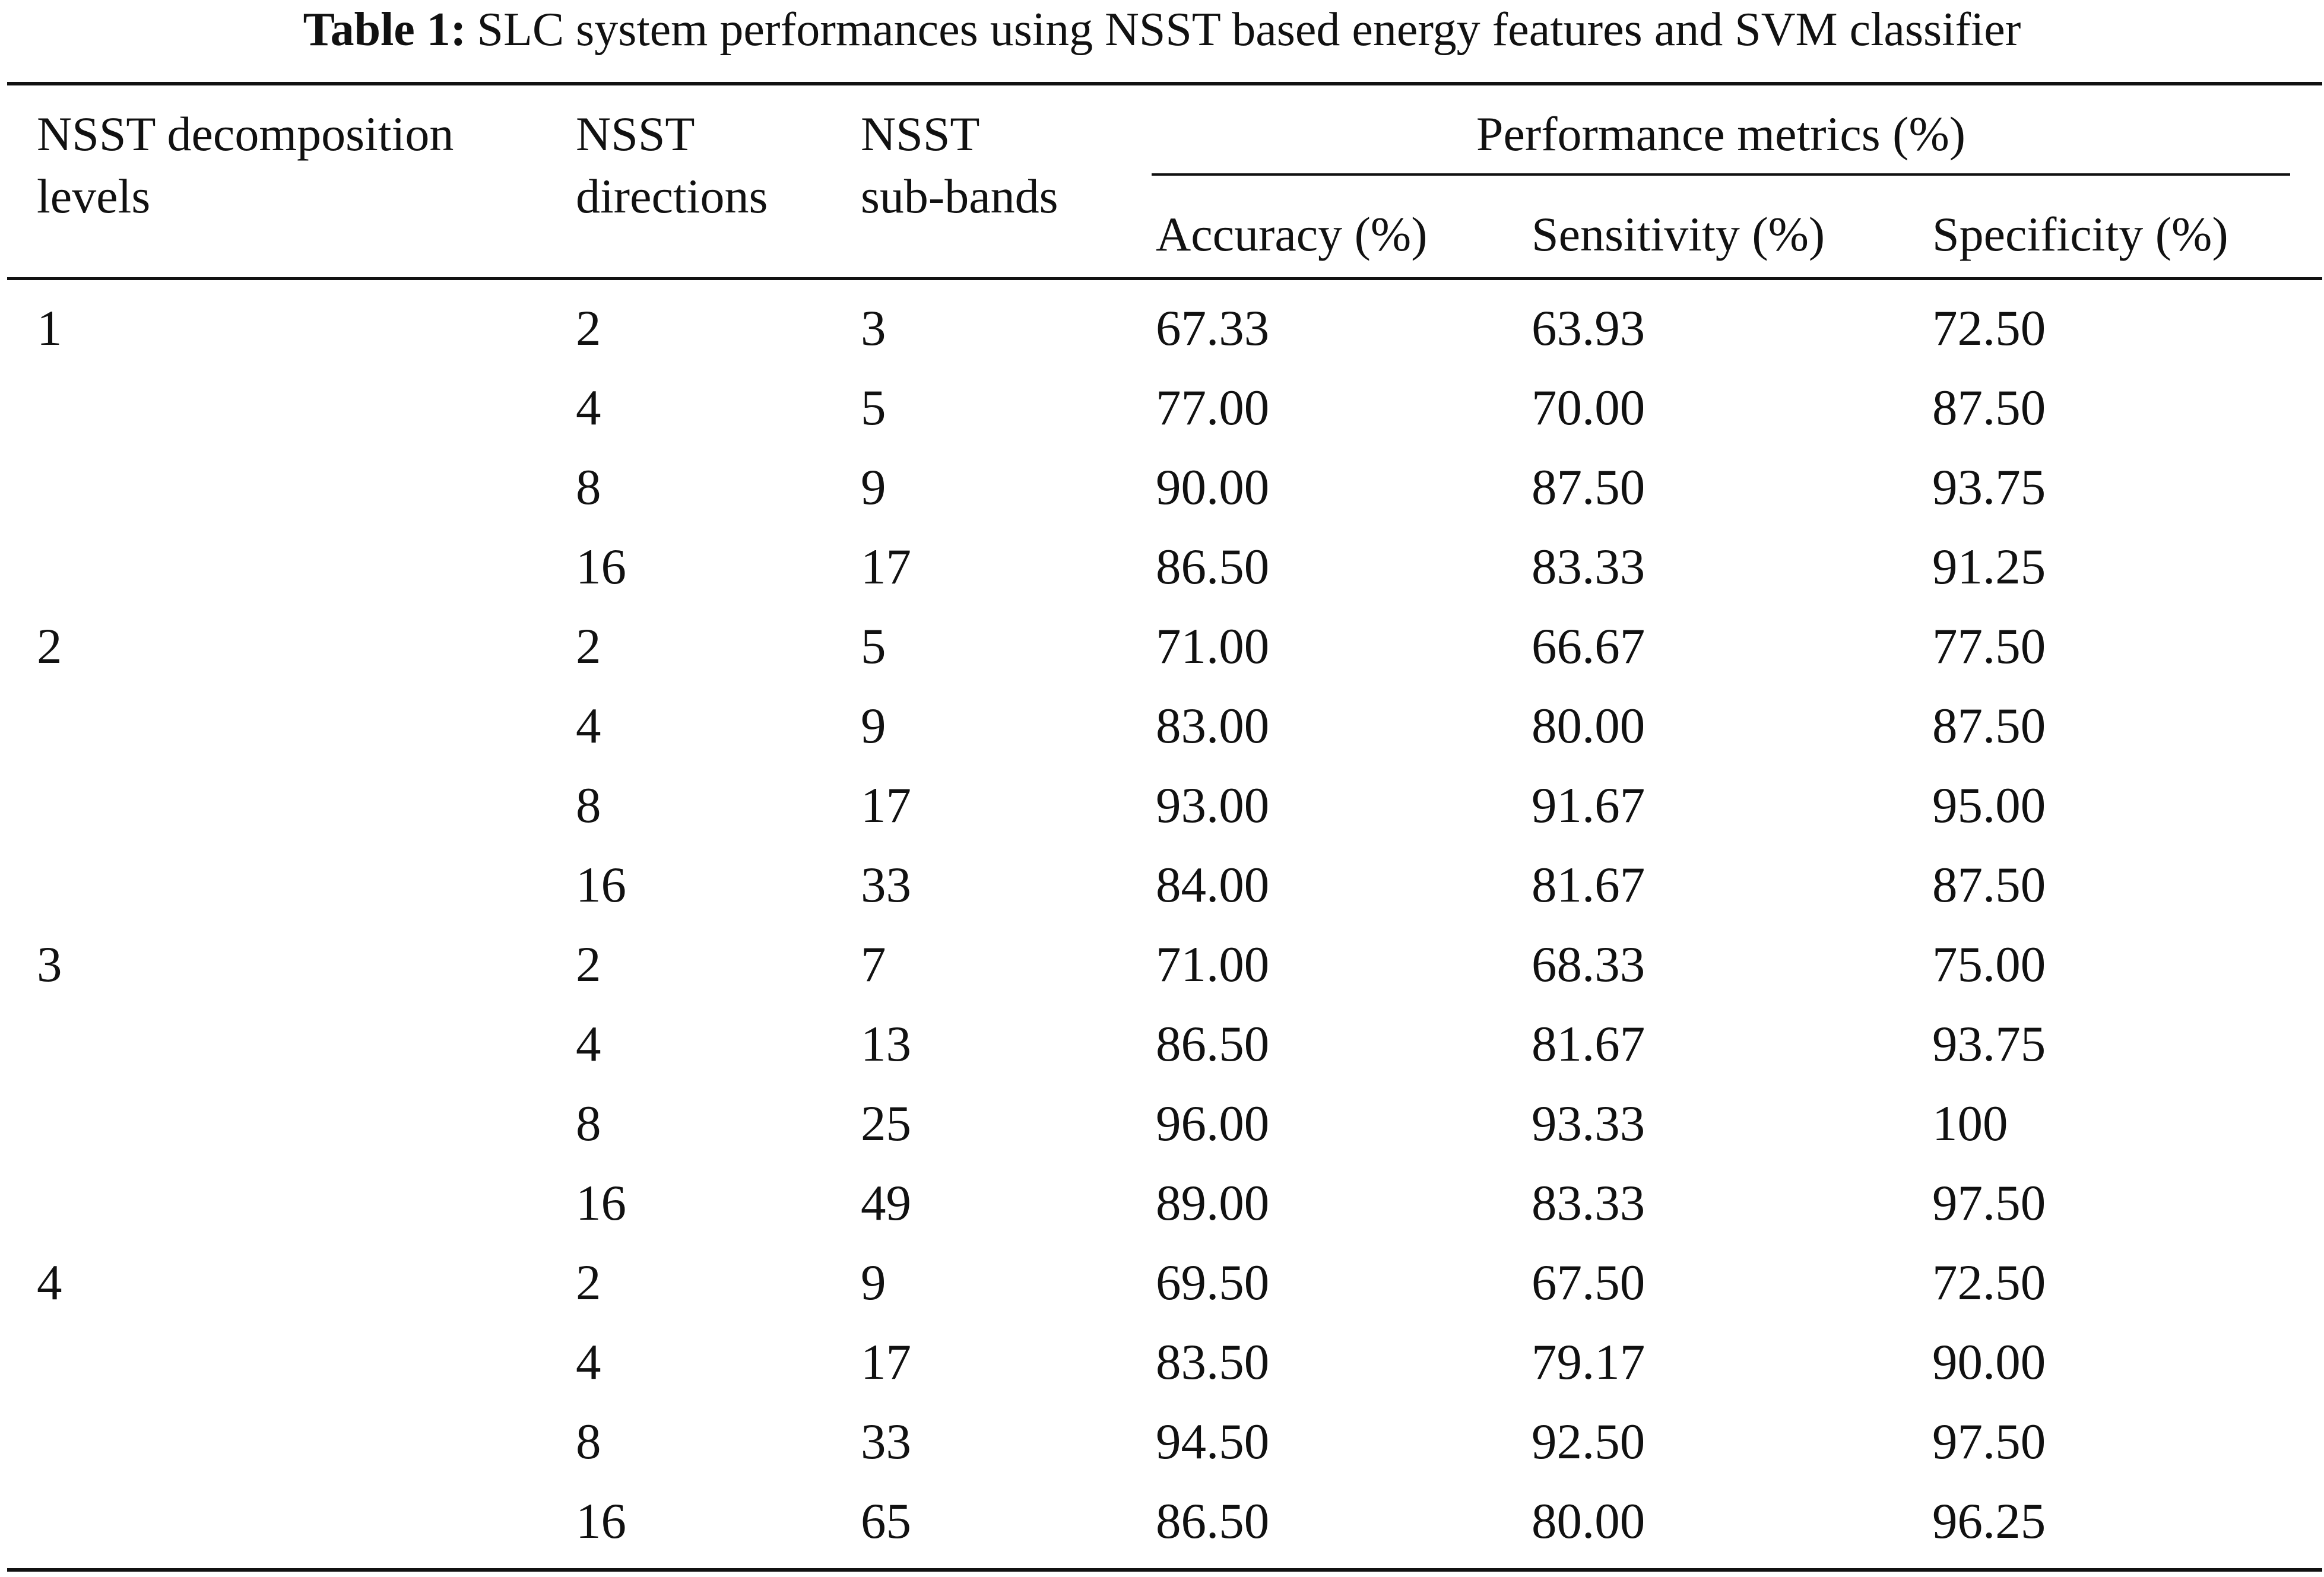  I want to click on table-row: 8 9 90.00 87.50 93.75, so click(1162, 488).